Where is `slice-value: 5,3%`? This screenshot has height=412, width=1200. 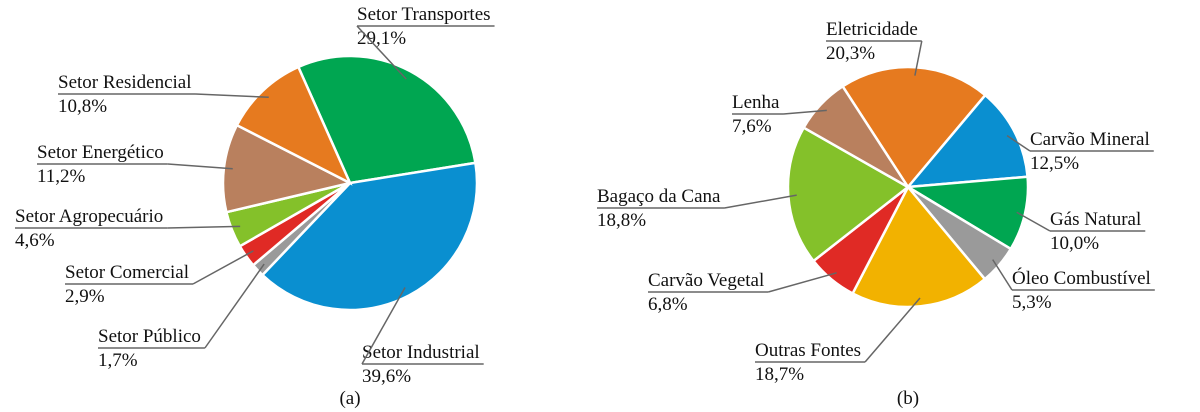
slice-value: 5,3% is located at coordinates (1032, 302).